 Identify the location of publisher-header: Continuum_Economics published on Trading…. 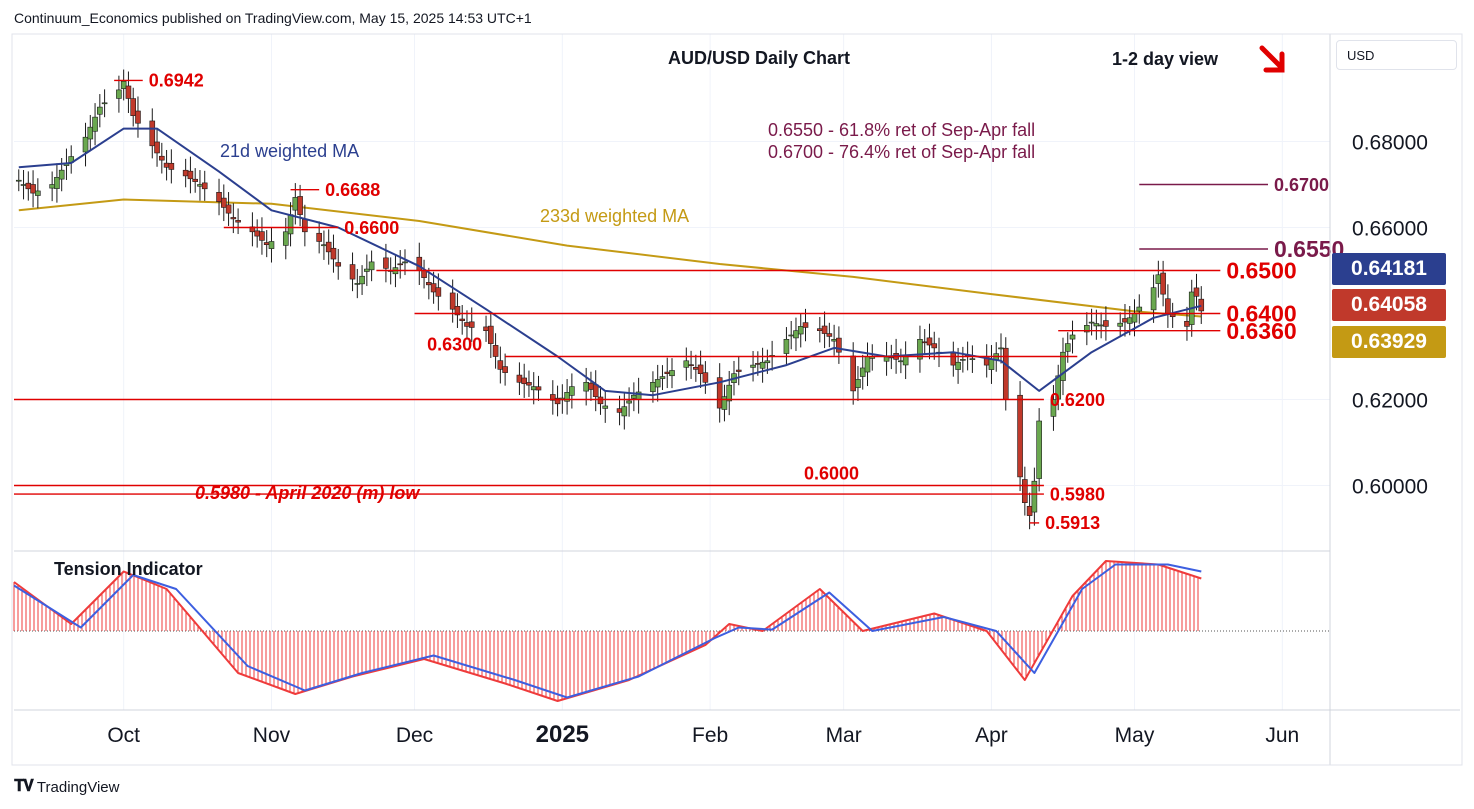
(273, 18).